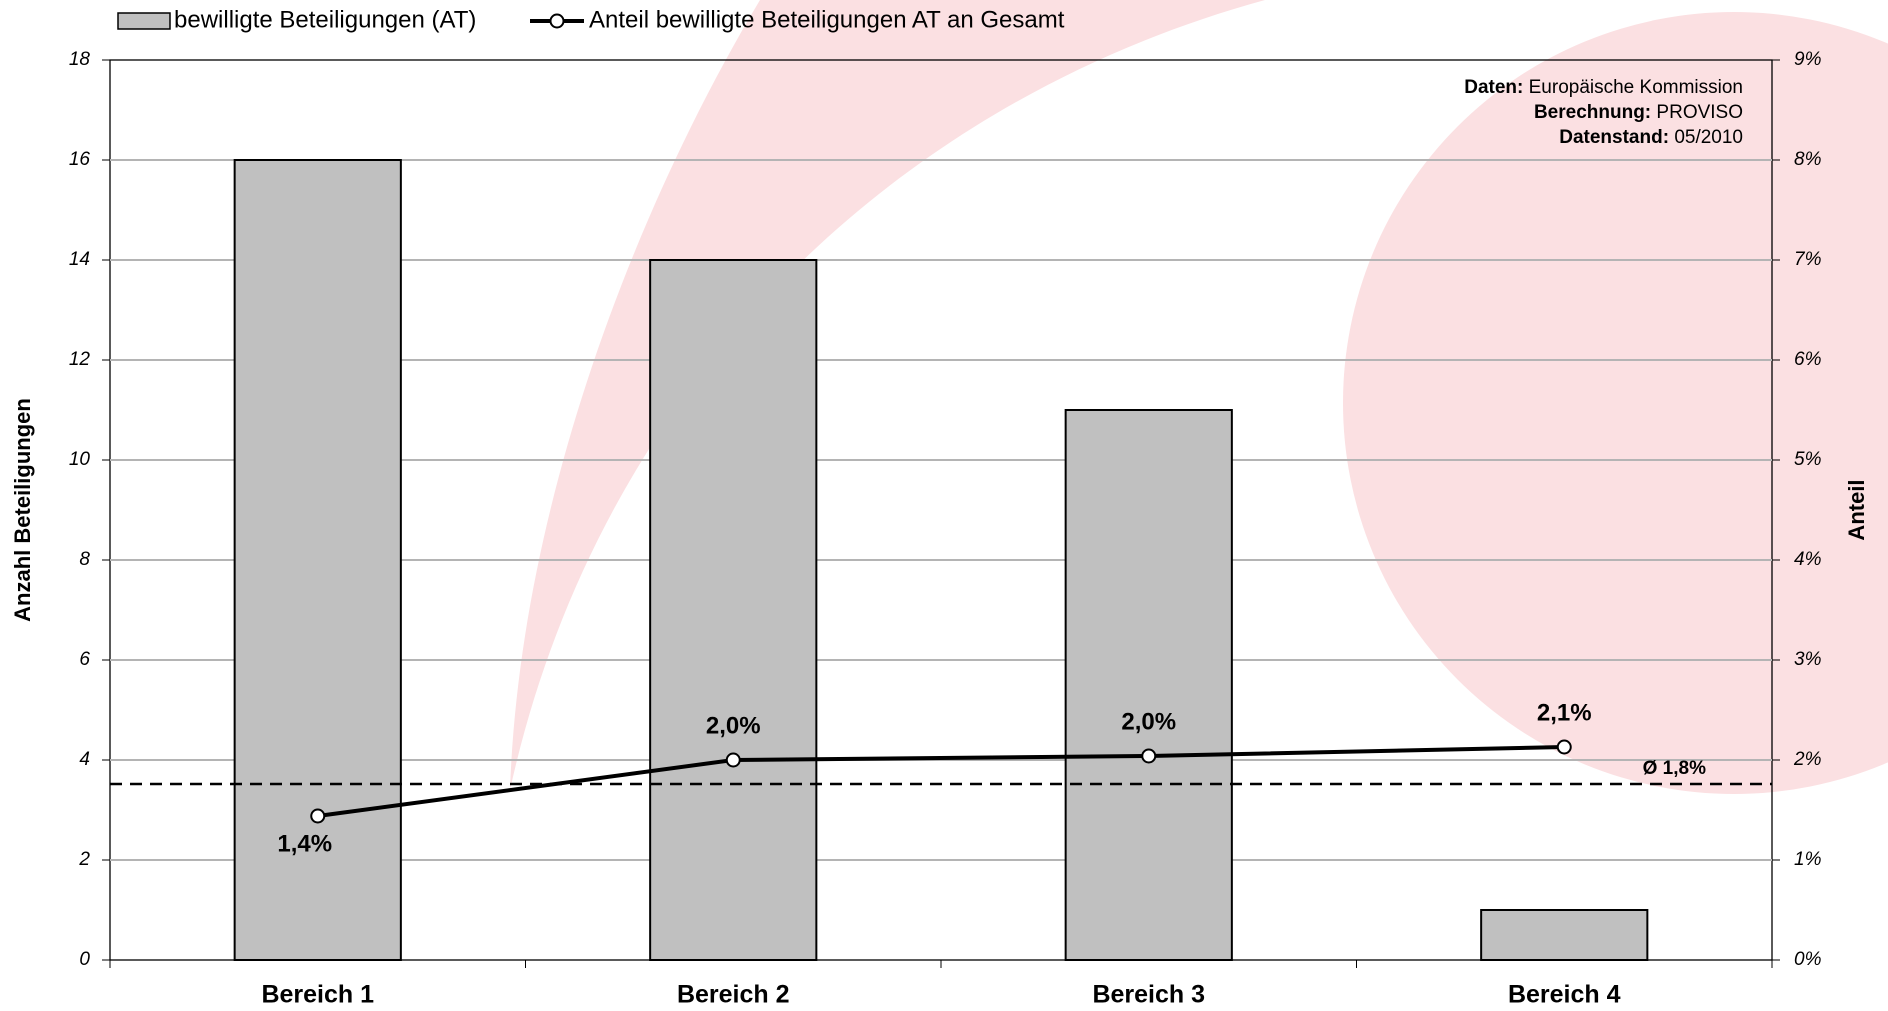 Image resolution: width=1888 pixels, height=1011 pixels. I want to click on source-text: Europäische Kommission, so click(1636, 87).